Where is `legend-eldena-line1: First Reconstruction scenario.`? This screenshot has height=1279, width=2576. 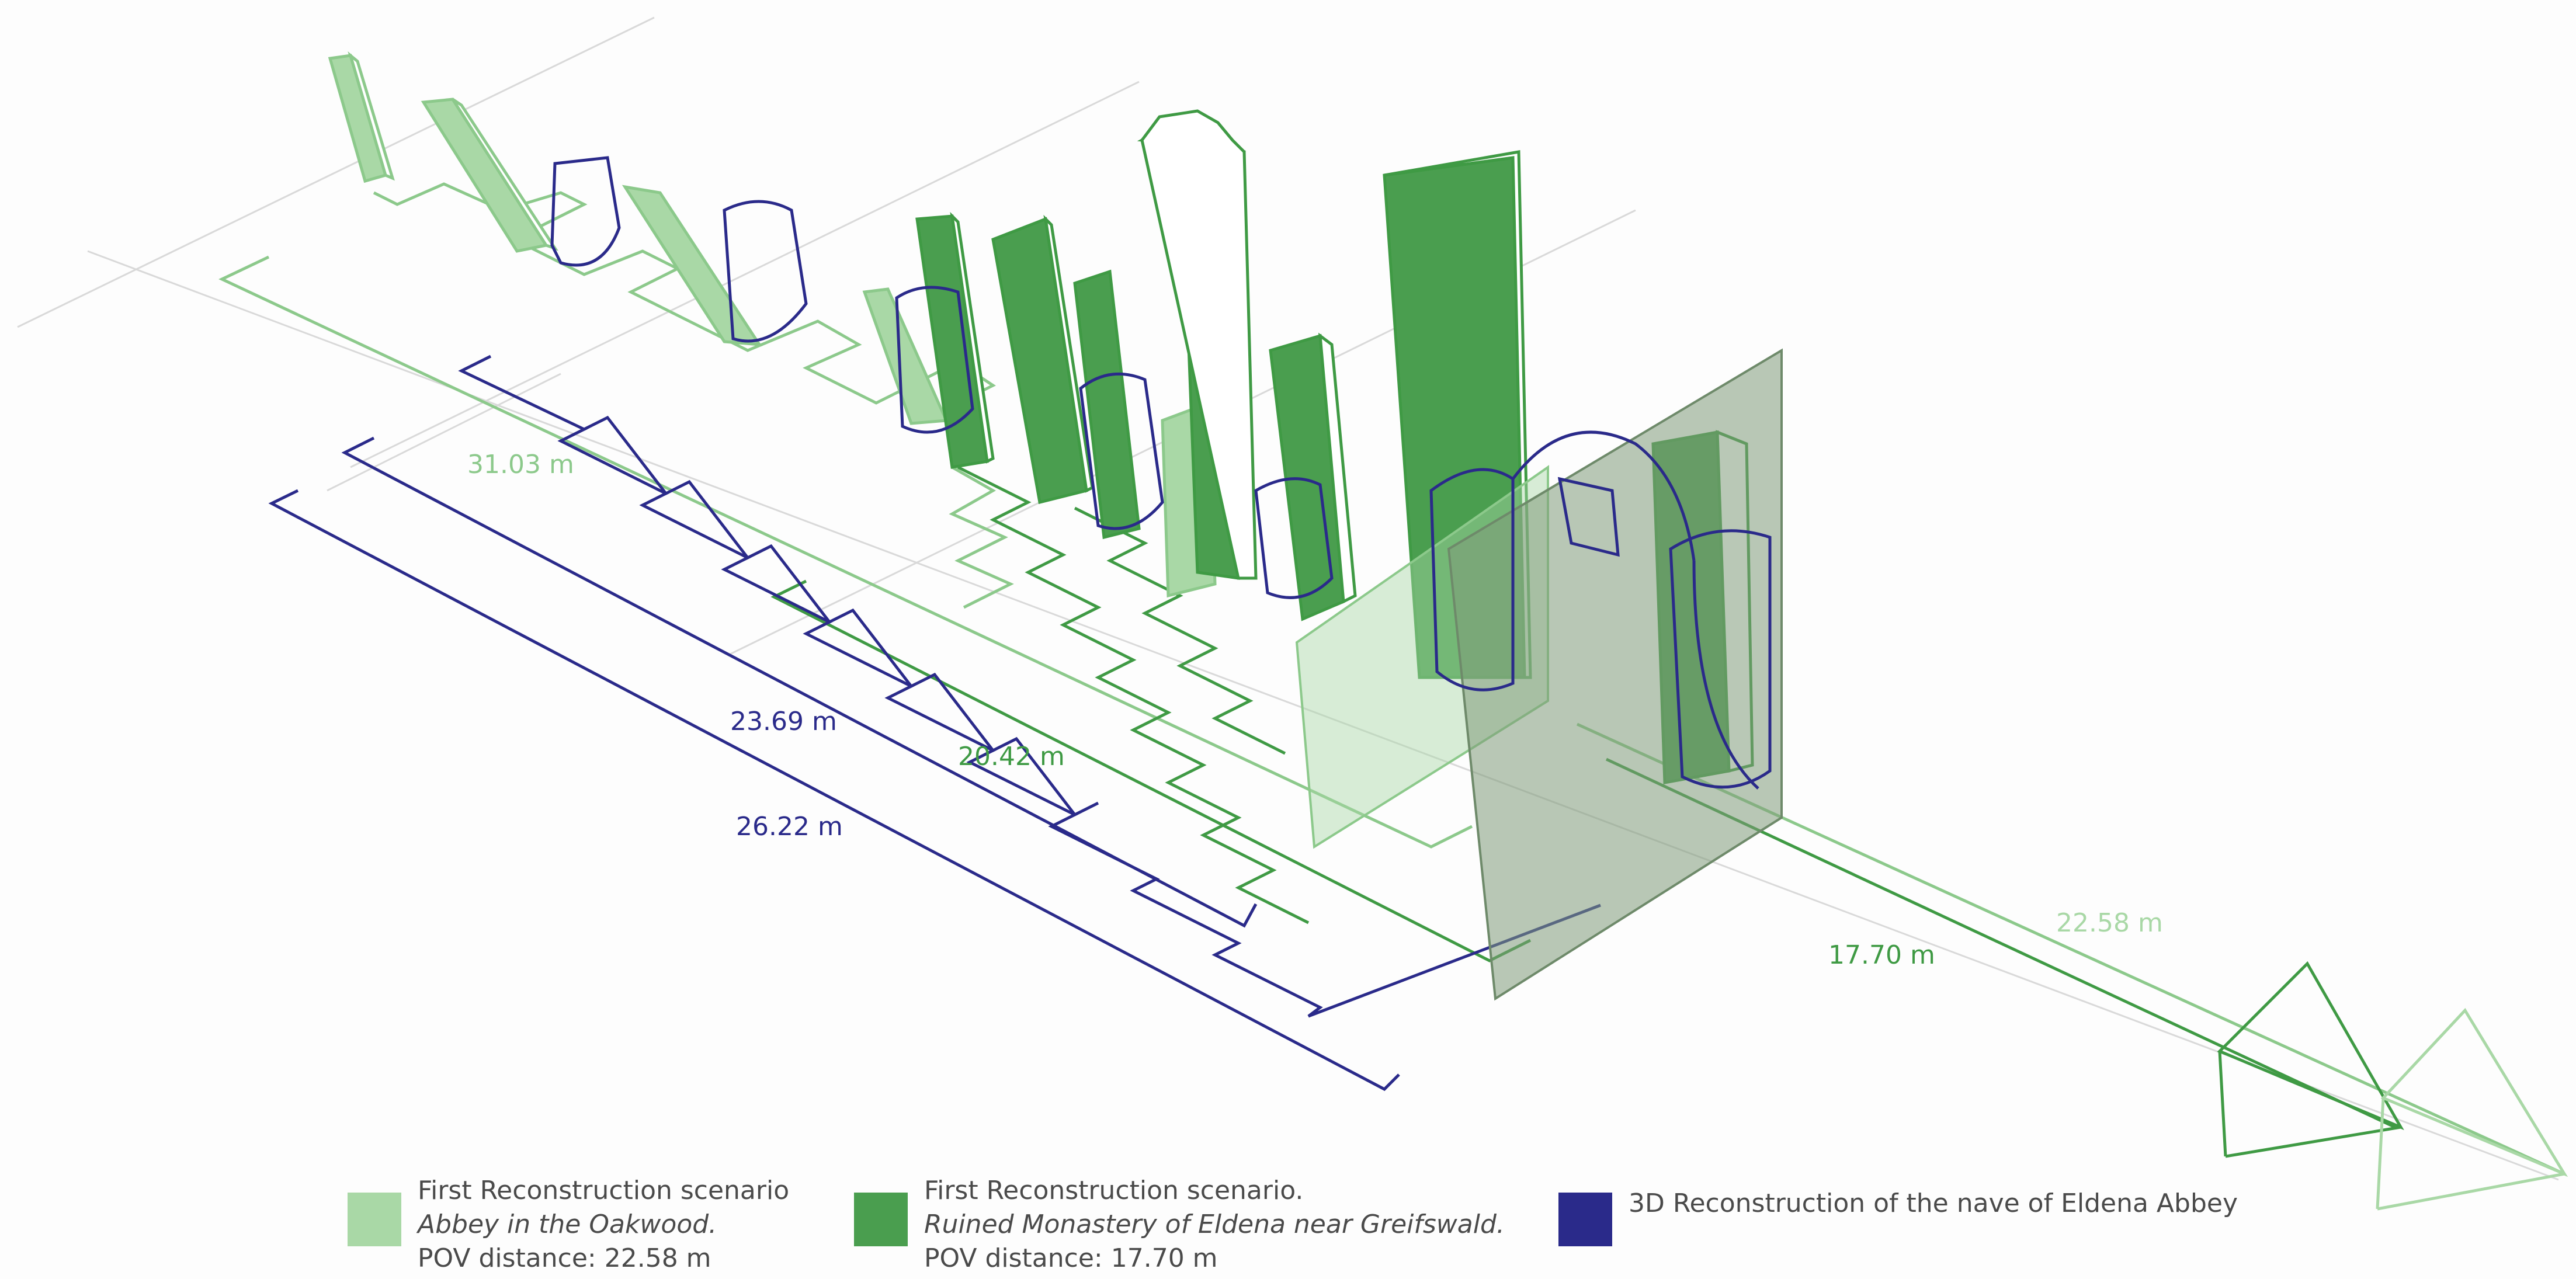
legend-eldena-line1: First Reconstruction scenario. is located at coordinates (1114, 1190).